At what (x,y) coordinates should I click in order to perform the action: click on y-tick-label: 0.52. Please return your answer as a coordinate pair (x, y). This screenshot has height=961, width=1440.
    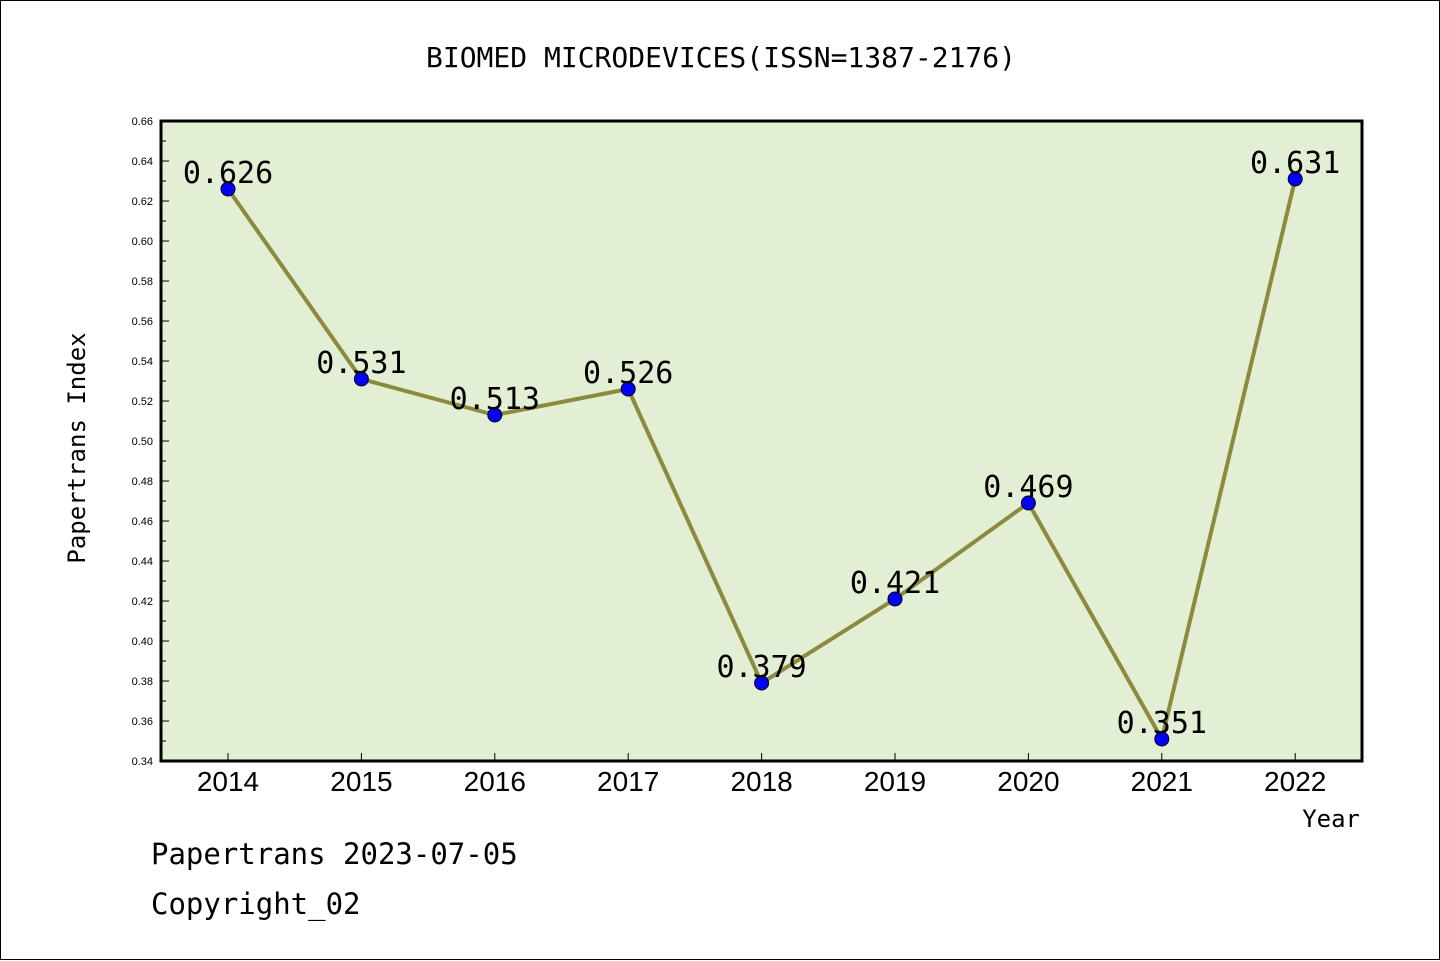
    Looking at the image, I should click on (142, 402).